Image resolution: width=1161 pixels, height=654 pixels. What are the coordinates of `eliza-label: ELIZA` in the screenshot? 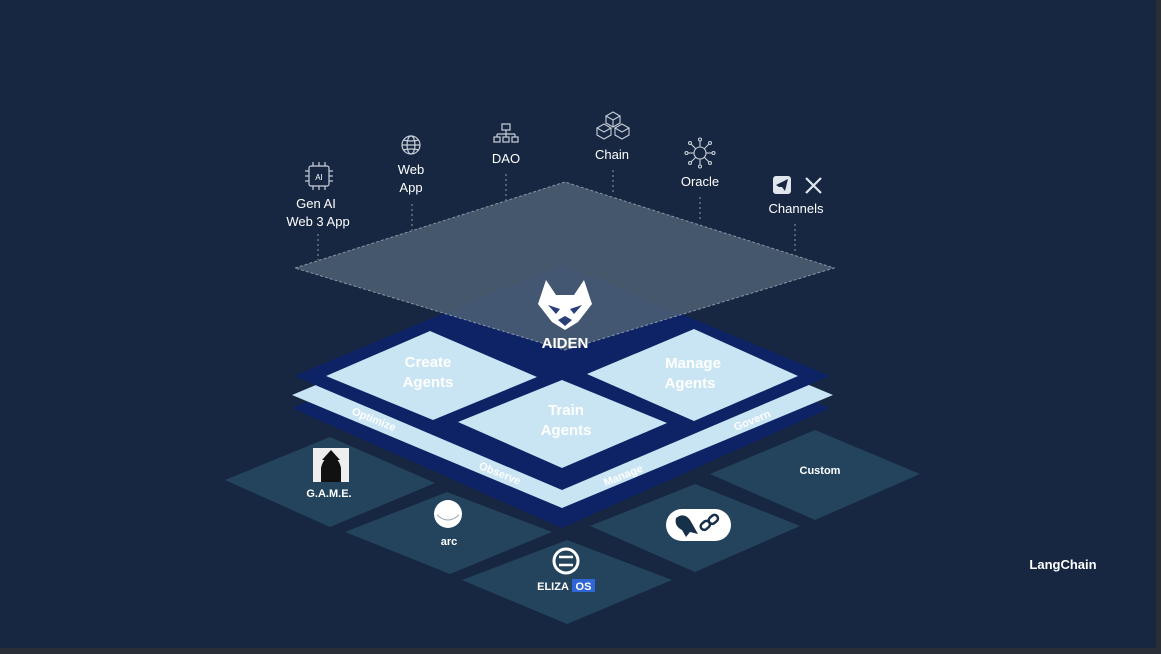 It's located at (553, 587).